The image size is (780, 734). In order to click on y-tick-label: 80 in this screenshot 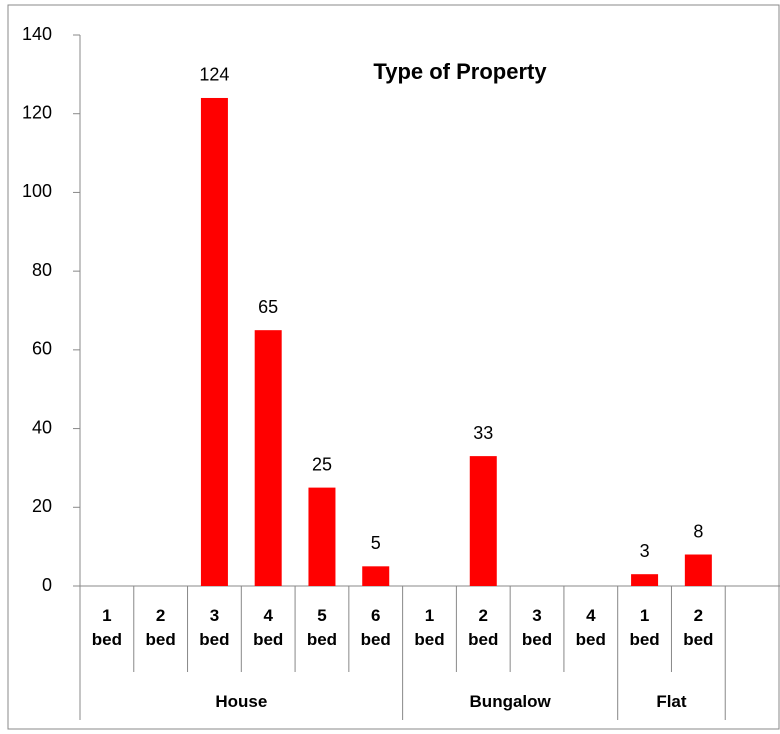, I will do `click(42, 270)`.